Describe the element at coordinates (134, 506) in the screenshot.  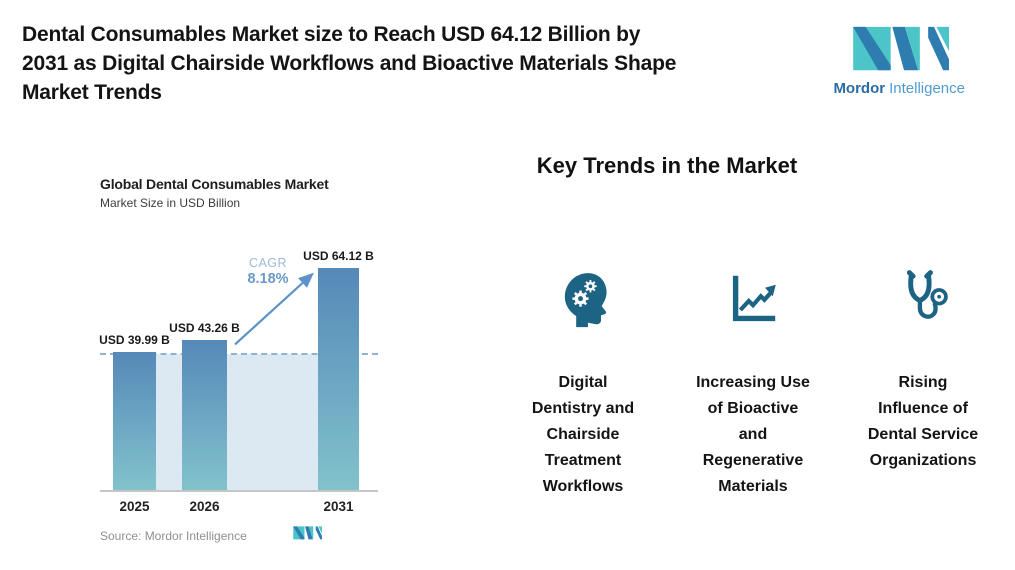
I see `x-axis-label: 2025` at that location.